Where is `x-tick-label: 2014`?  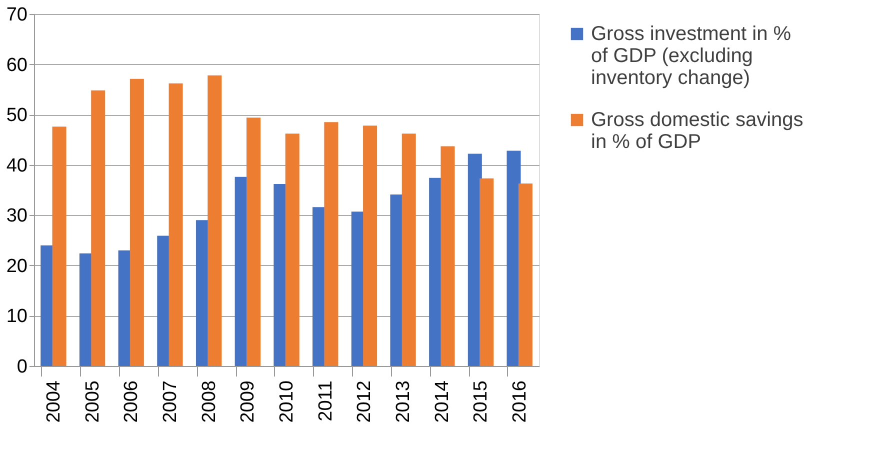 x-tick-label: 2014 is located at coordinates (442, 401).